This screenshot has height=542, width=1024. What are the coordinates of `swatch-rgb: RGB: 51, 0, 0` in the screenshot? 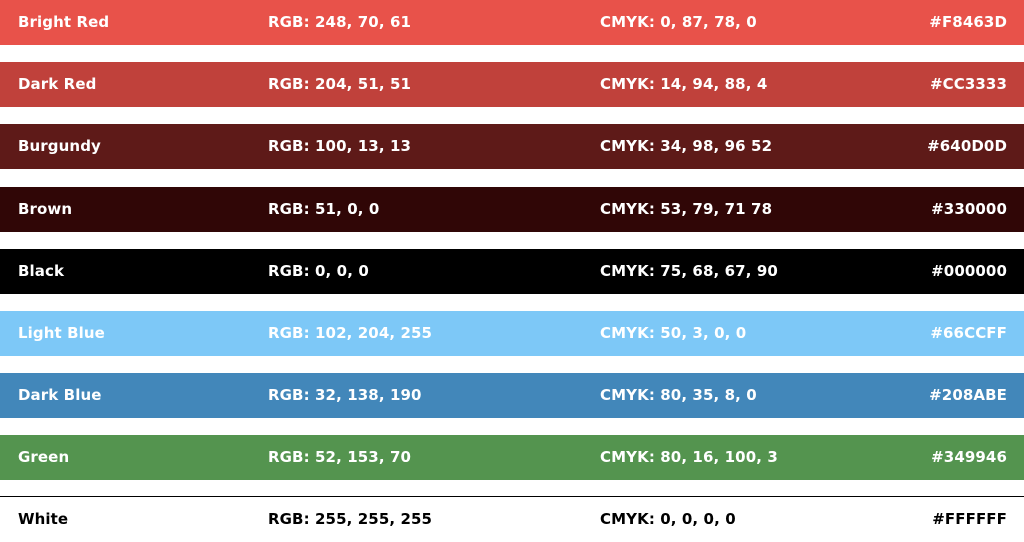 It's located at (324, 209).